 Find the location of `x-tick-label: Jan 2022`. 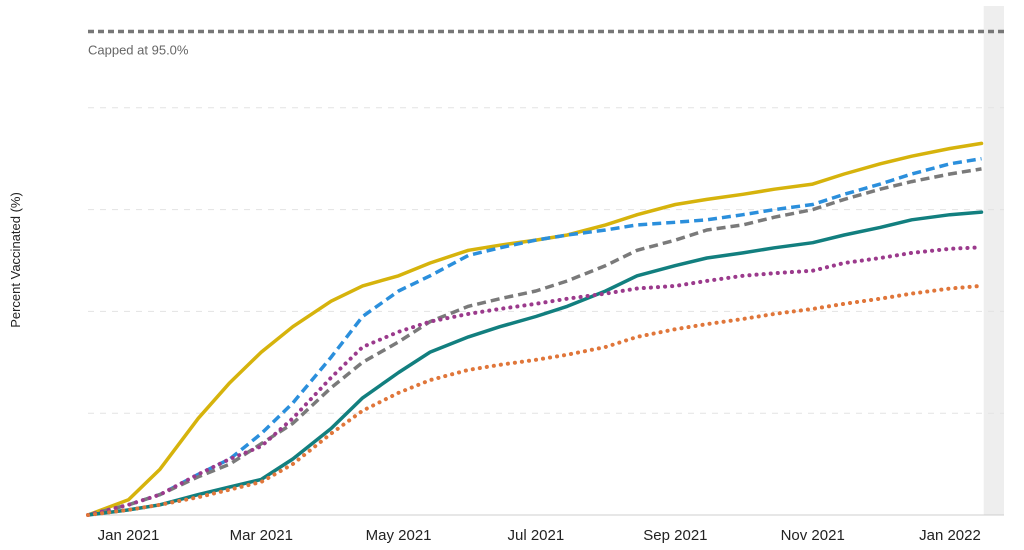

x-tick-label: Jan 2022 is located at coordinates (950, 535).